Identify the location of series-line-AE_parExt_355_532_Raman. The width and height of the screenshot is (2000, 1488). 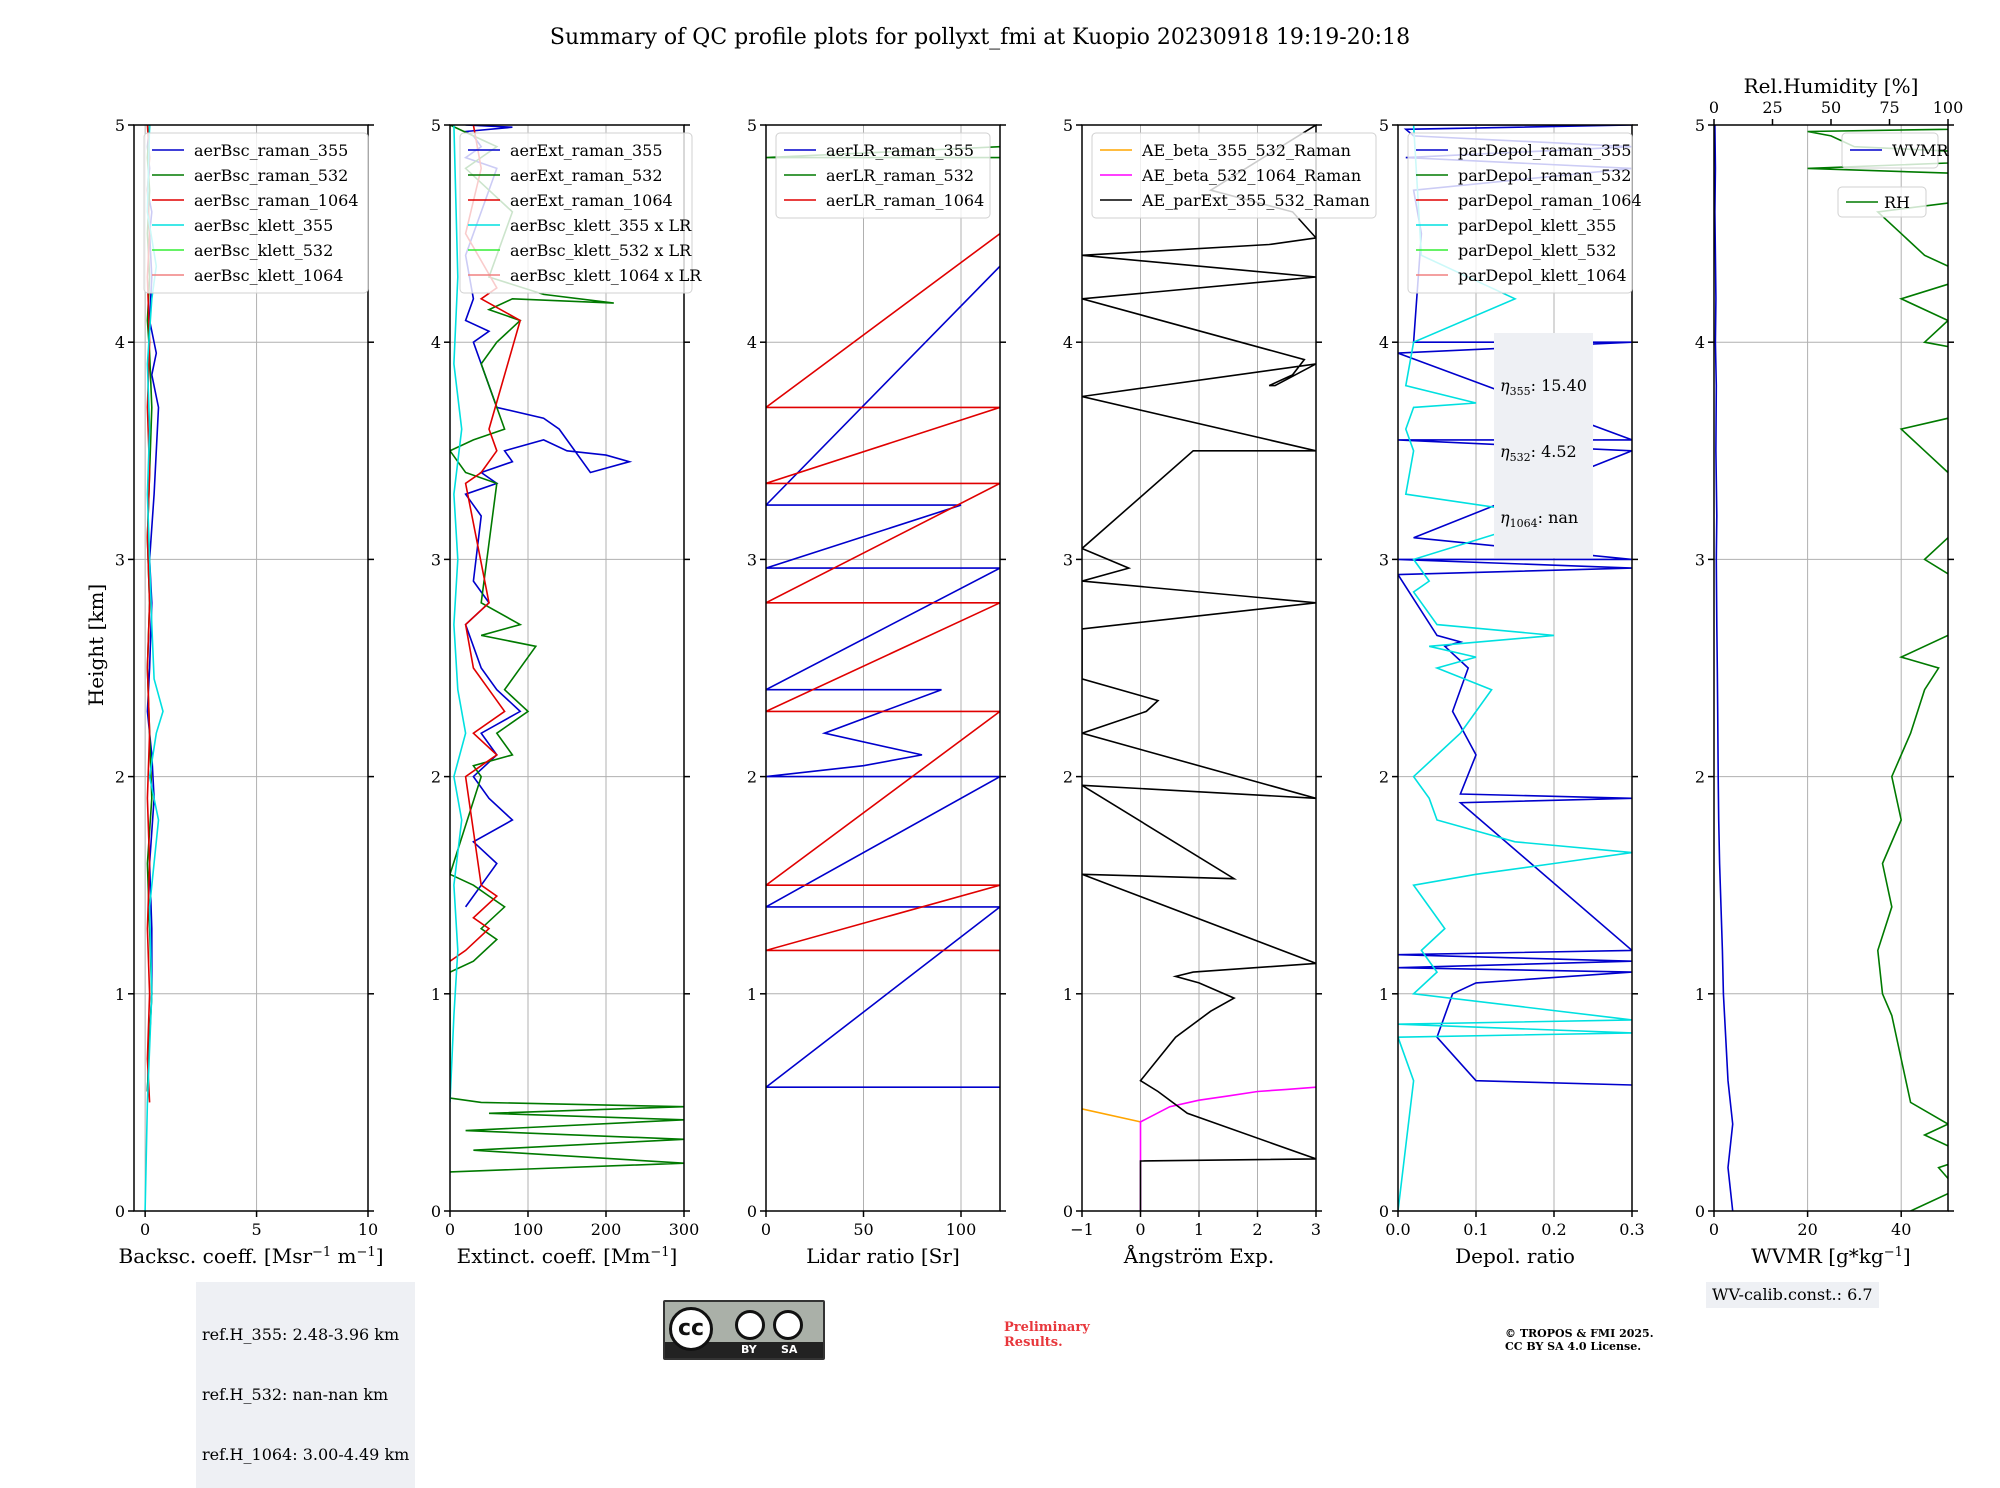
(1199, 668).